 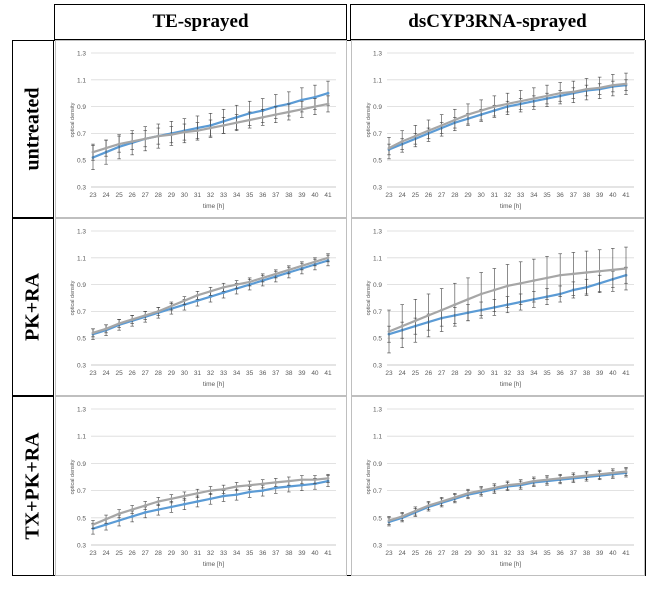 I want to click on x-tick-label: 30, so click(x=185, y=195).